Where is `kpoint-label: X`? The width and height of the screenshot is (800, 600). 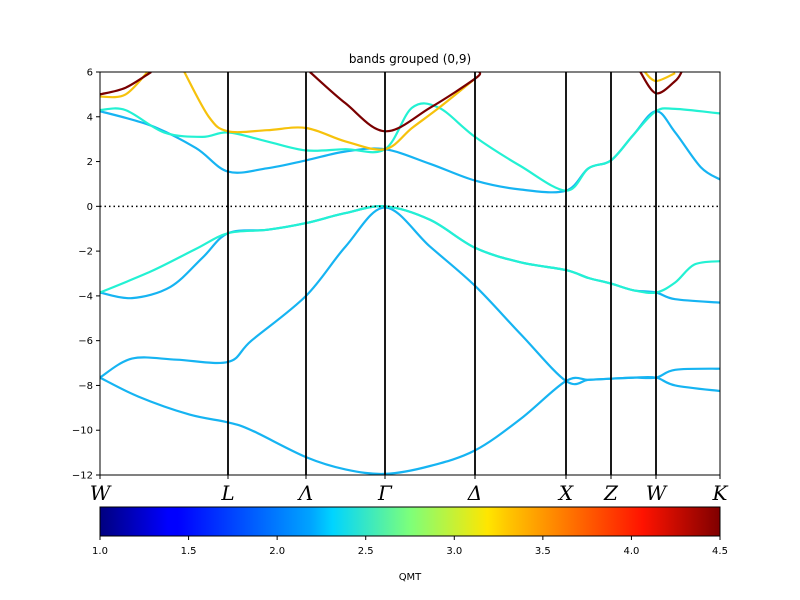 kpoint-label: X is located at coordinates (565, 493).